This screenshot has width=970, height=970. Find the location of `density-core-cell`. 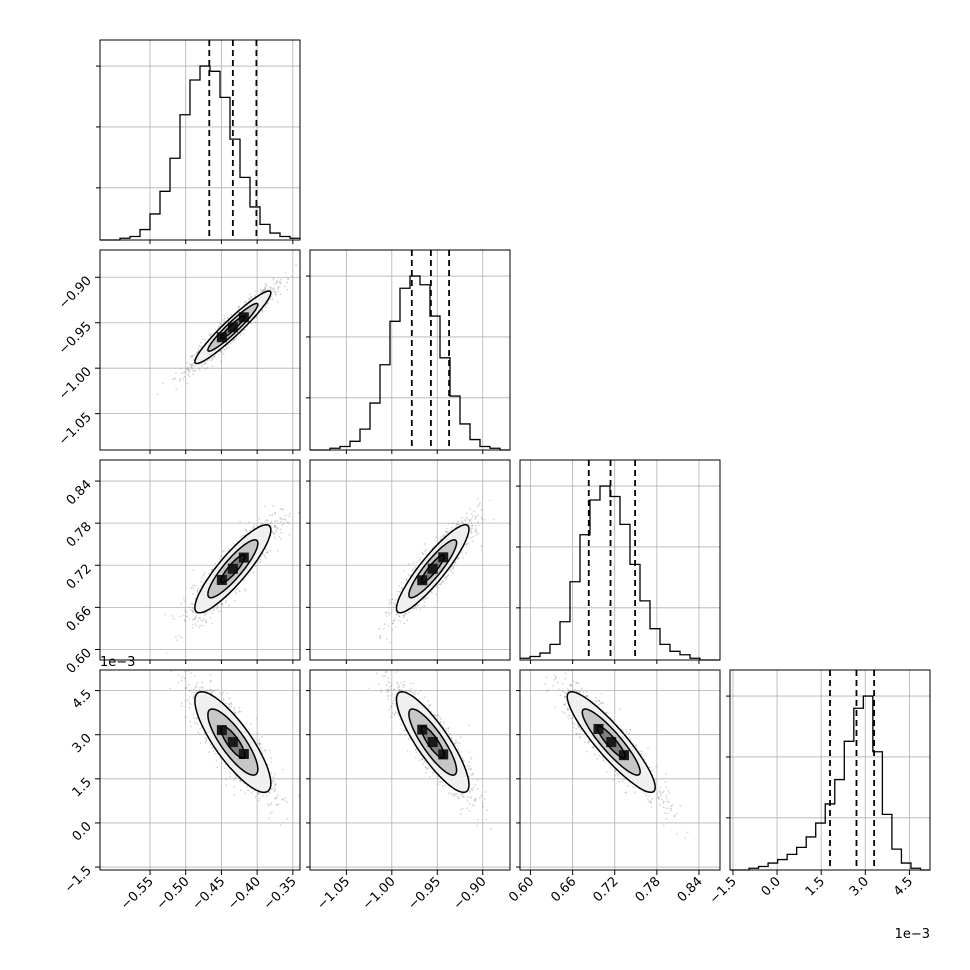

density-core-cell is located at coordinates (422, 580).